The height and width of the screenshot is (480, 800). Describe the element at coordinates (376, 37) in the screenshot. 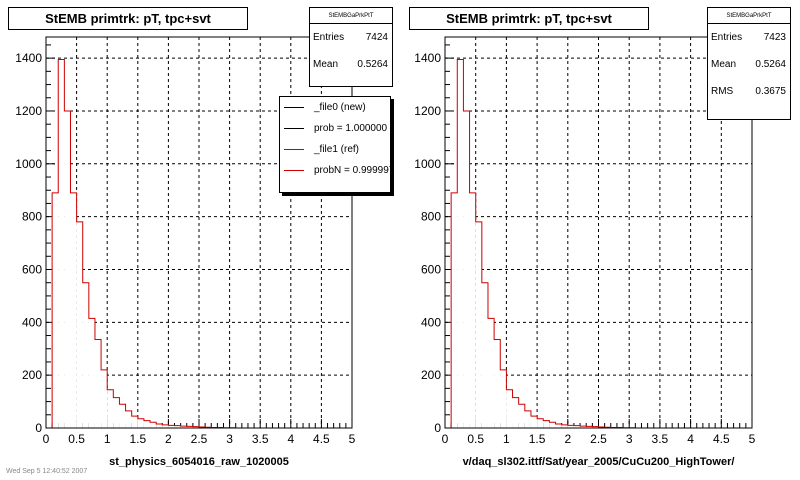

I see `stats-value: 7424` at that location.